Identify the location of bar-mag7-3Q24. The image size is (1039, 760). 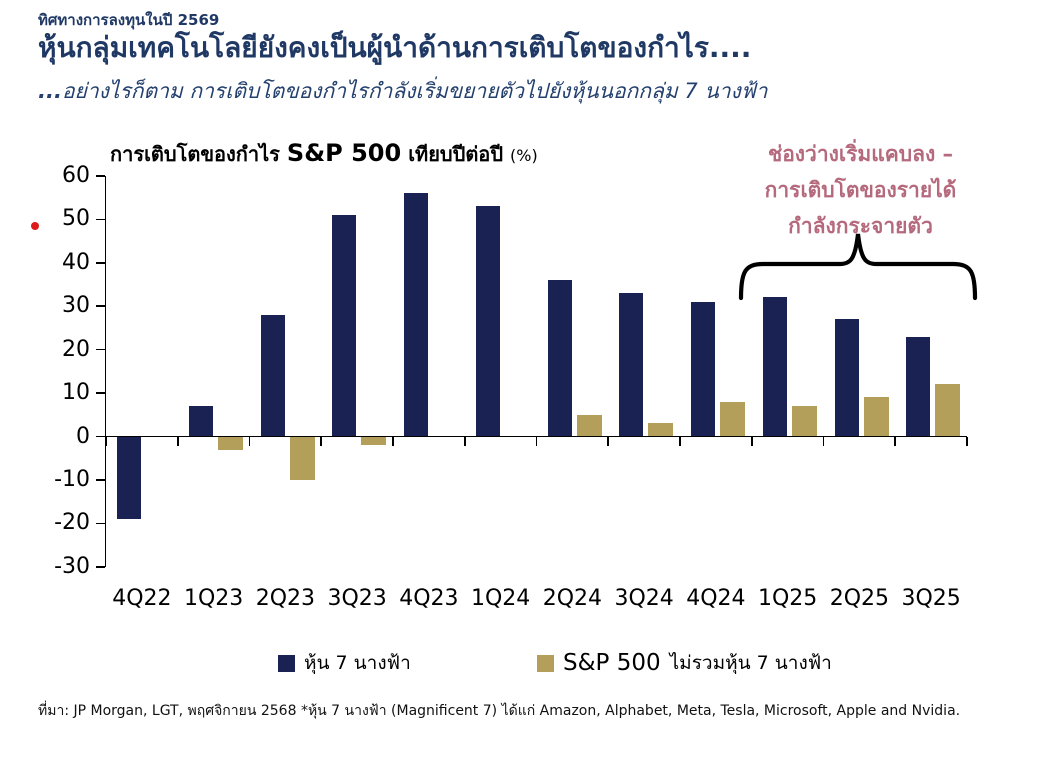
(631, 365).